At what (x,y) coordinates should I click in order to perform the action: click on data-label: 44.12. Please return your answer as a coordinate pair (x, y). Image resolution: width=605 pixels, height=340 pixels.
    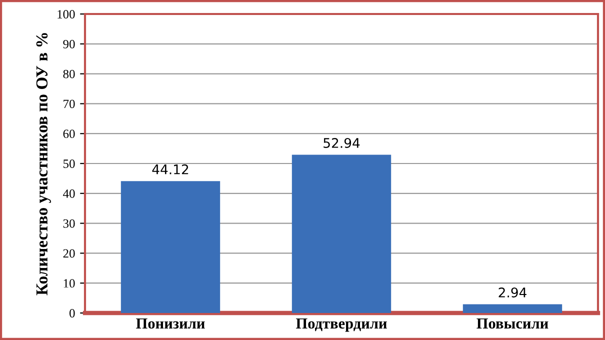
    Looking at the image, I should click on (170, 169).